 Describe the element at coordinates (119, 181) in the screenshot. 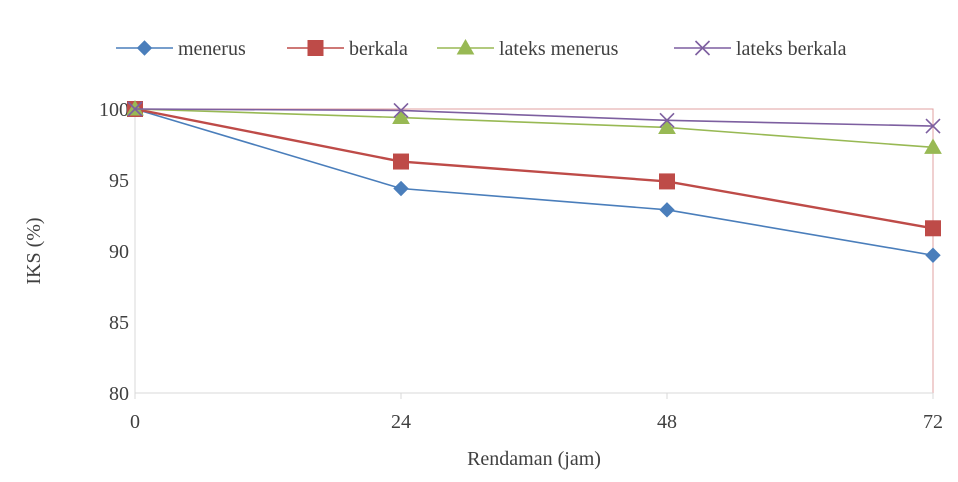

I see `y-tick-label-95: 95` at that location.